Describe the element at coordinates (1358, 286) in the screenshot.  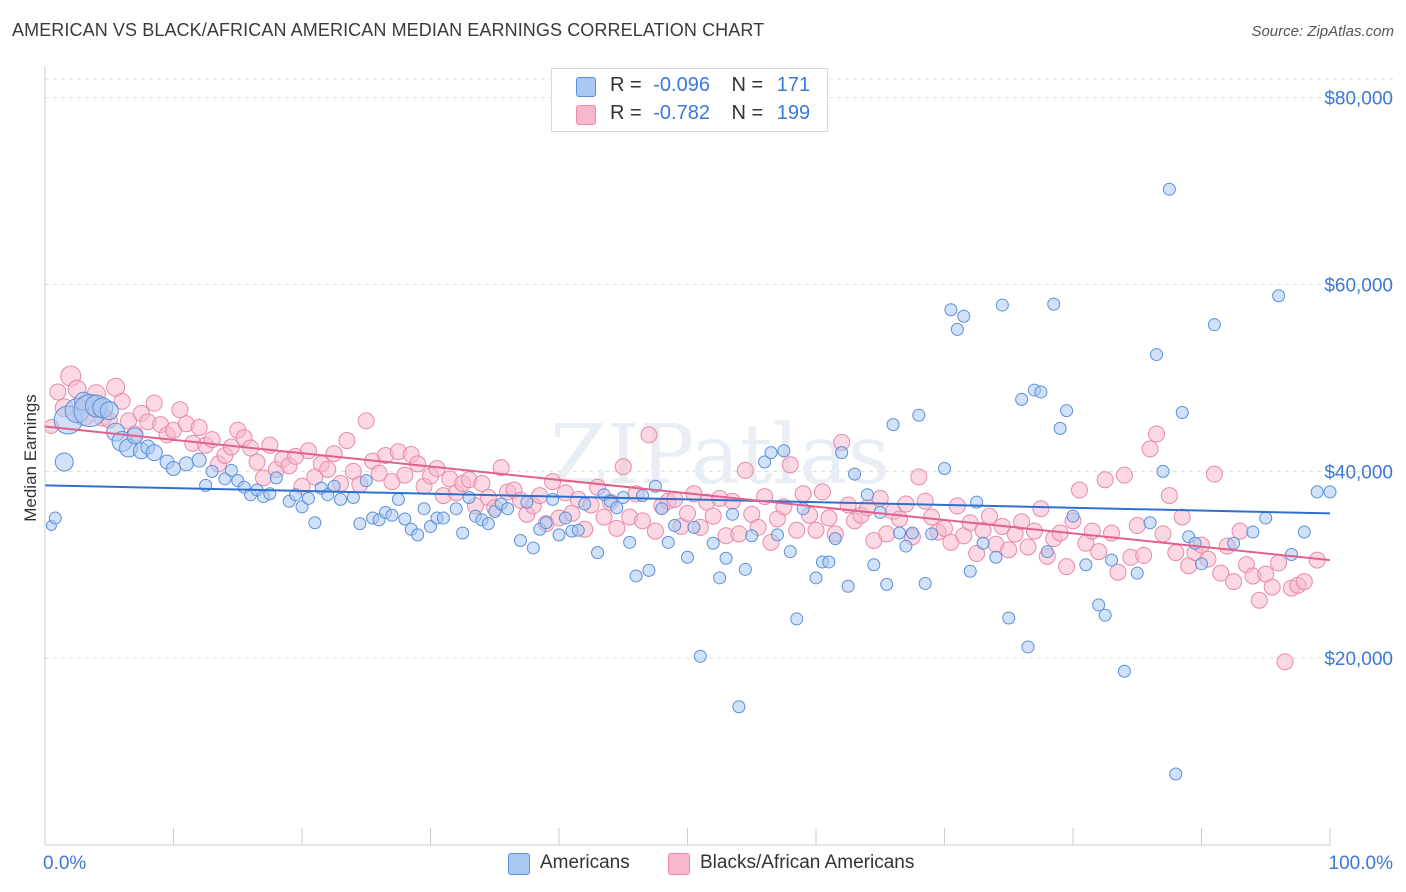
I see `y-tick-label: $60,000` at that location.